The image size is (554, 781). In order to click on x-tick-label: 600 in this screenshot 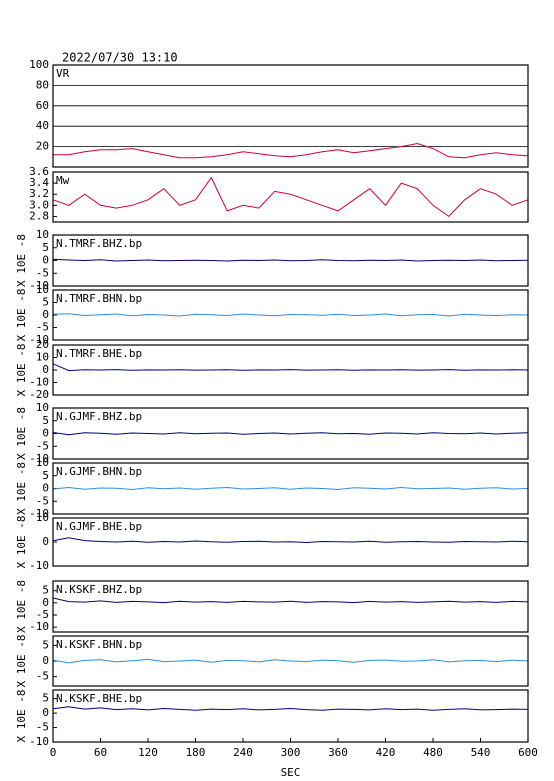, I will do `click(528, 752)`.